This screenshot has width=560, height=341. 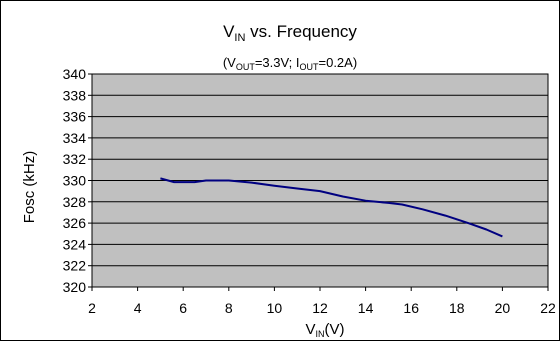 What do you see at coordinates (75, 223) in the screenshot?
I see `y-tick-label-326: 326` at bounding box center [75, 223].